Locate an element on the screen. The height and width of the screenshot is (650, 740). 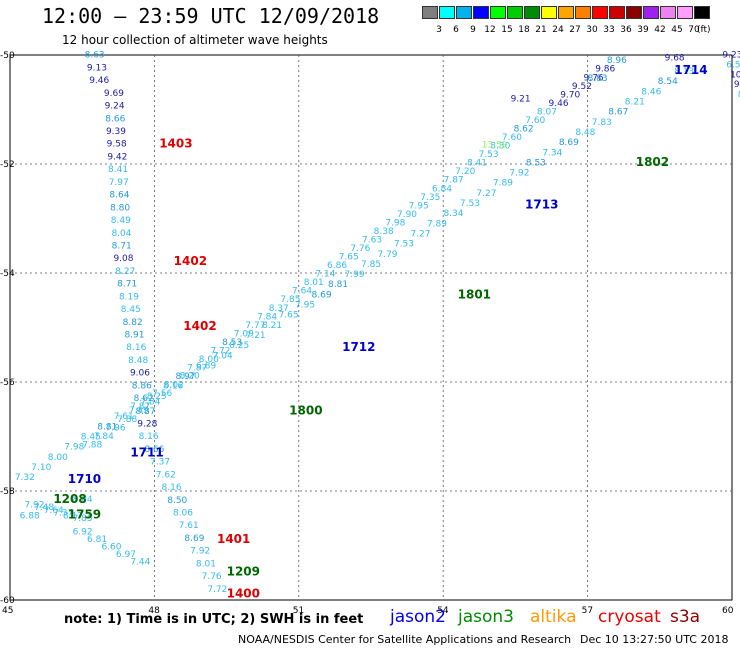
track-label: 1801 is located at coordinates (474, 295).